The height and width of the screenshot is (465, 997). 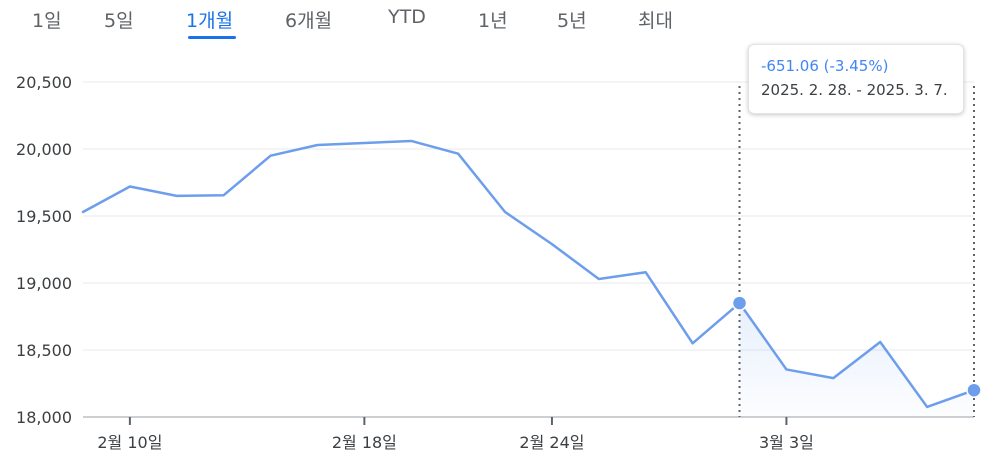 I want to click on tab-ytd: YTD, so click(x=407, y=17).